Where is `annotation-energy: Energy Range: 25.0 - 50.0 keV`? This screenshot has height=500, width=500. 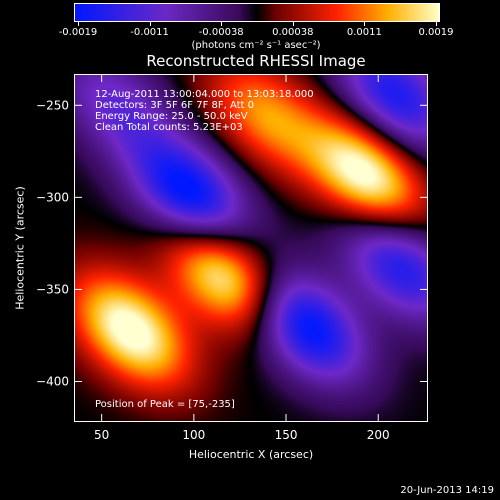
annotation-energy: Energy Range: 25.0 - 50.0 keV is located at coordinates (171, 116).